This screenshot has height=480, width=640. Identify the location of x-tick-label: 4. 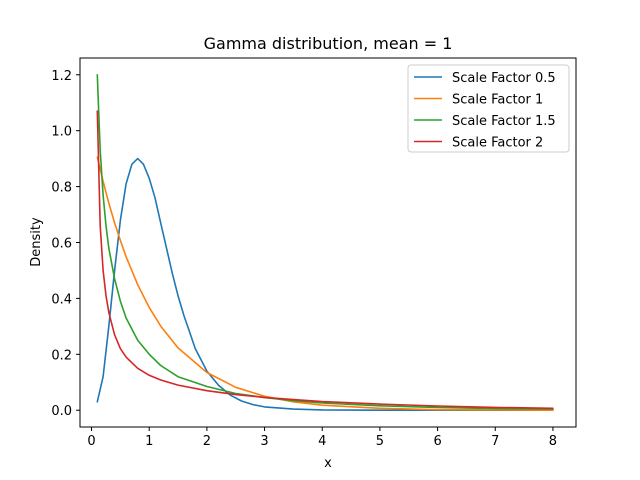
(322, 441).